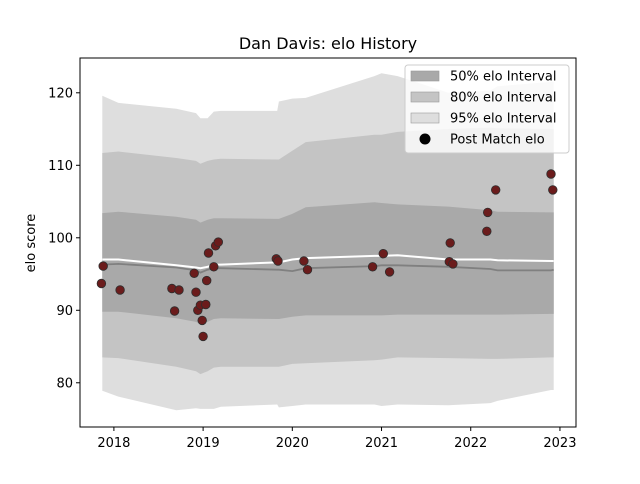  Describe the element at coordinates (381, 443) in the screenshot. I see `x-tick-label: 2021` at that location.